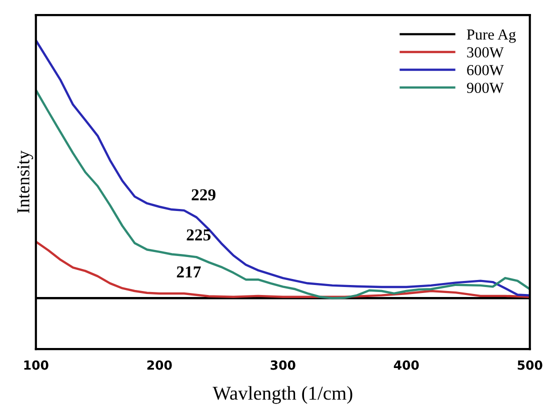 Image resolution: width=544 pixels, height=419 pixels. Describe the element at coordinates (25, 181) in the screenshot. I see `y-axis-title: Intensity` at that location.